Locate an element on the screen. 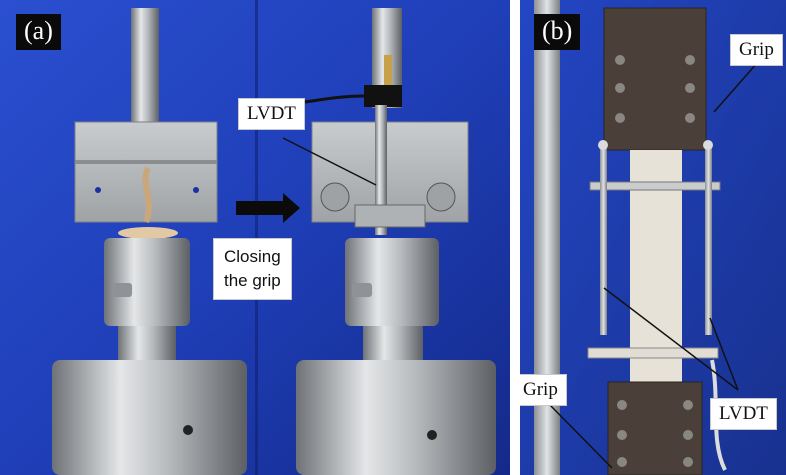 This screenshot has width=786, height=475. top-grip-plate is located at coordinates (655, 79).